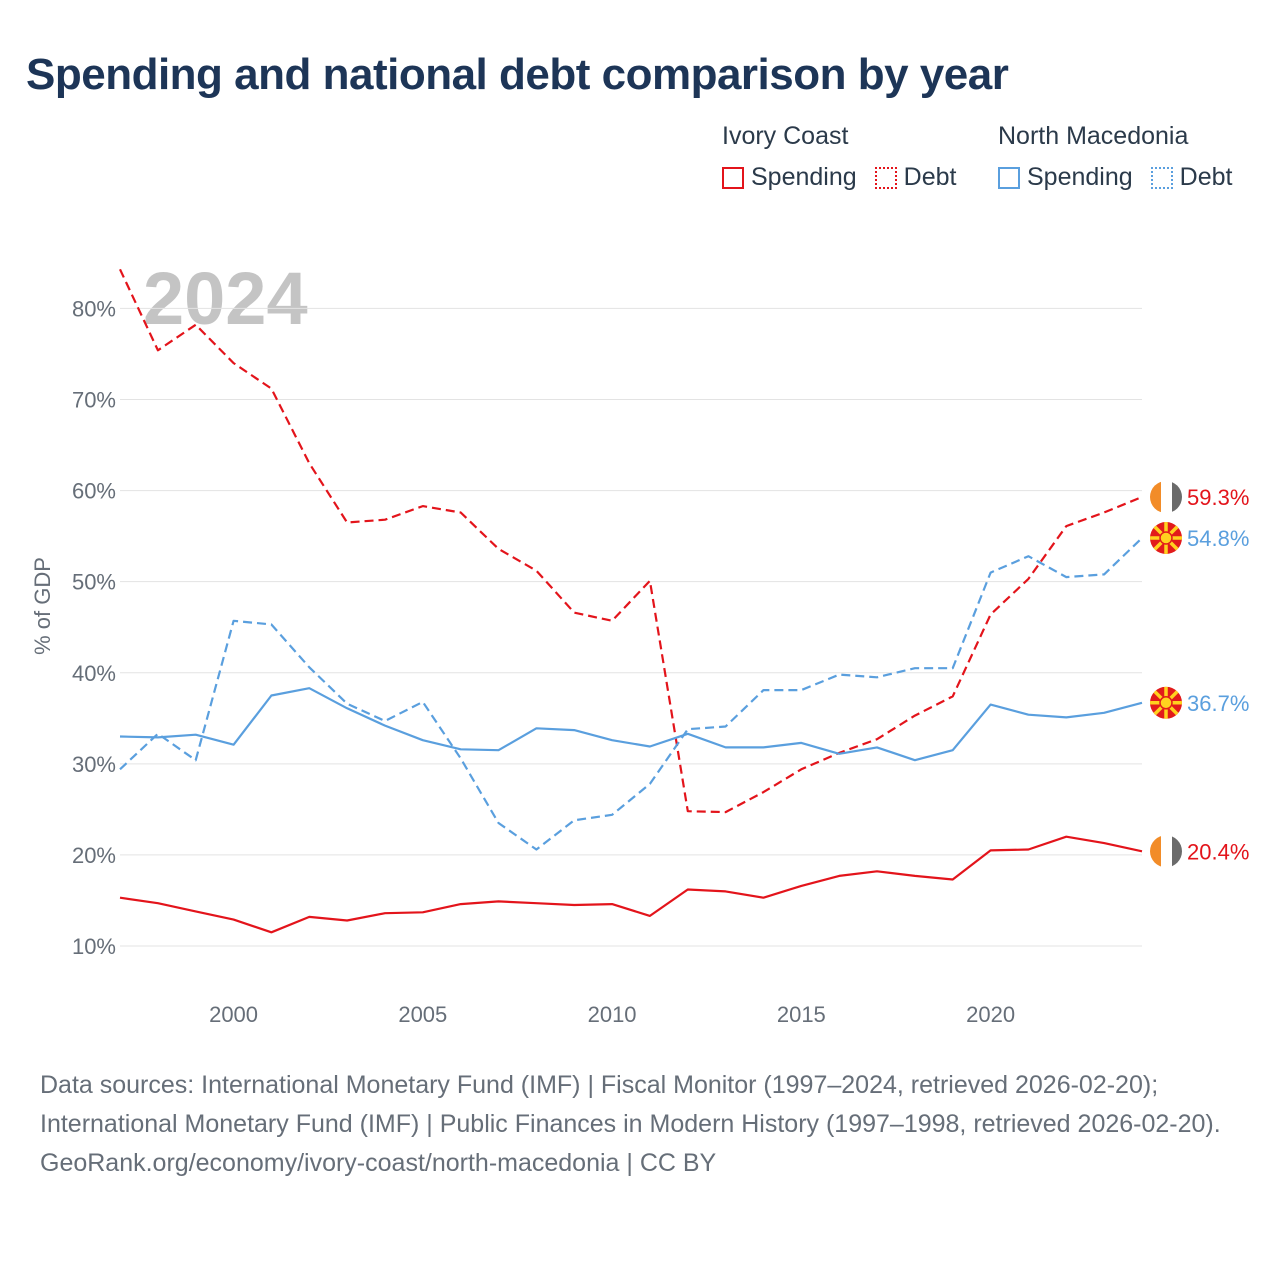 Image resolution: width=1280 pixels, height=1280 pixels. Describe the element at coordinates (1218, 538) in the screenshot. I see `end-label: 54.8%` at that location.